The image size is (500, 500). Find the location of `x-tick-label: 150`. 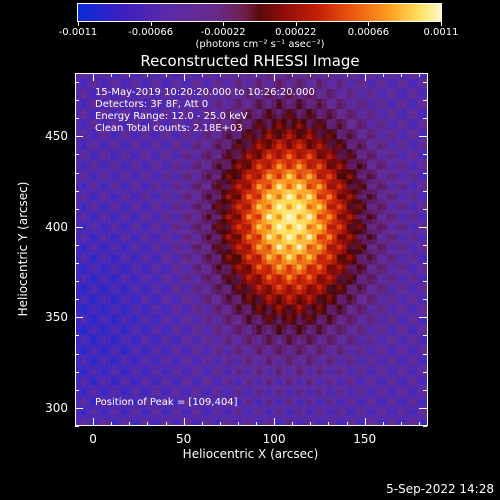

x-tick-label: 150 is located at coordinates (365, 439).